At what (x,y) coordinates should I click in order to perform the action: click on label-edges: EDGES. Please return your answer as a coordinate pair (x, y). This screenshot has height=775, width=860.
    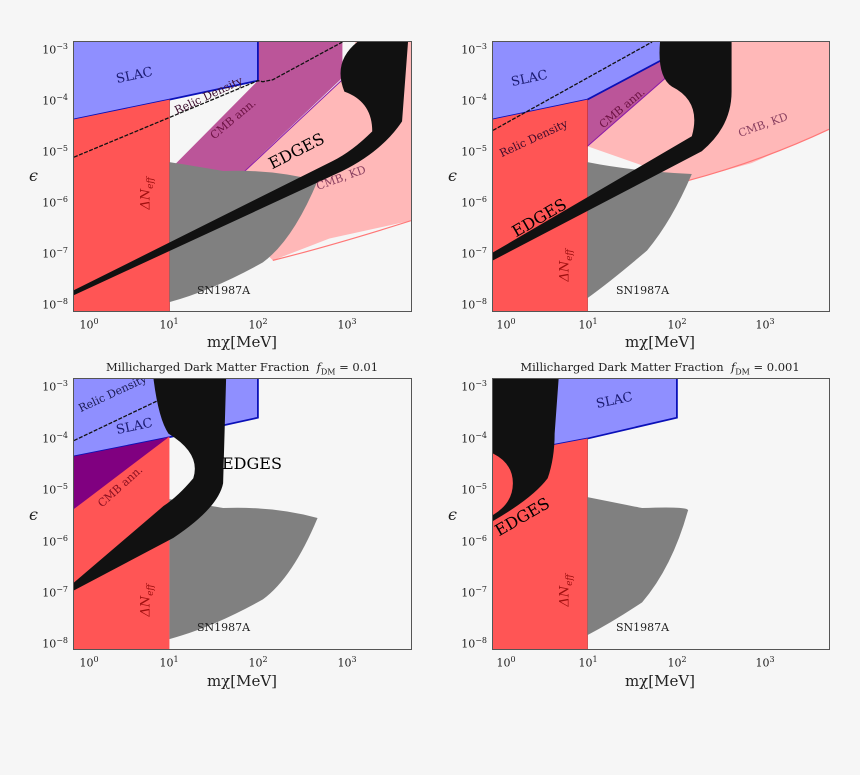
    Looking at the image, I should click on (252, 463).